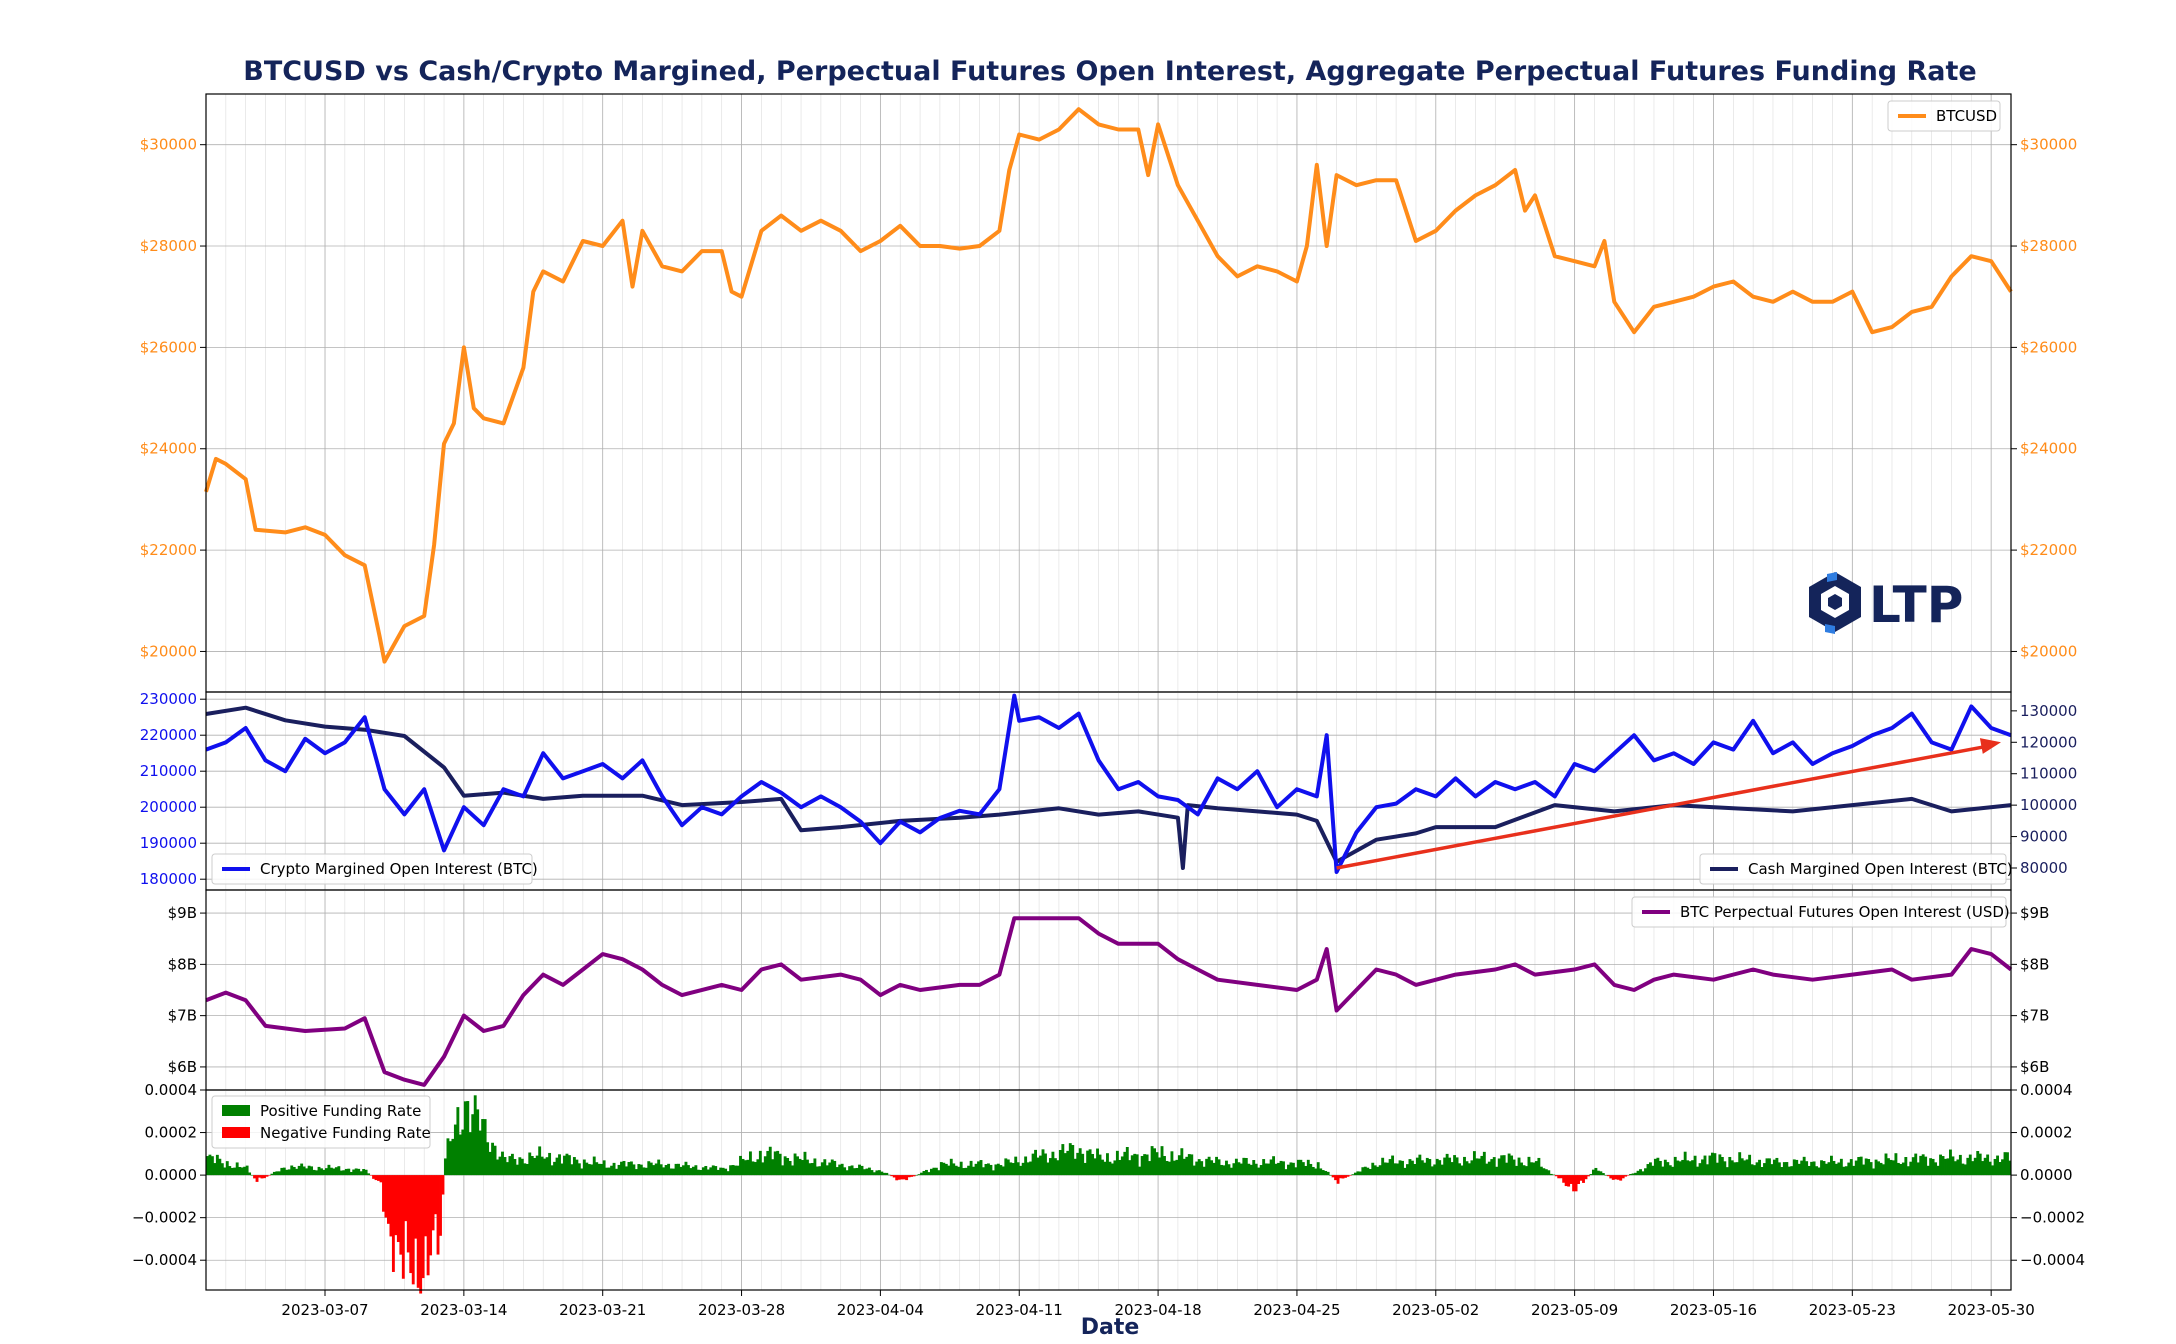 The image size is (2176, 1344). What do you see at coordinates (2046, 1133) in the screenshot?
I see `funding-y-right-tick-label: 0.0002` at bounding box center [2046, 1133].